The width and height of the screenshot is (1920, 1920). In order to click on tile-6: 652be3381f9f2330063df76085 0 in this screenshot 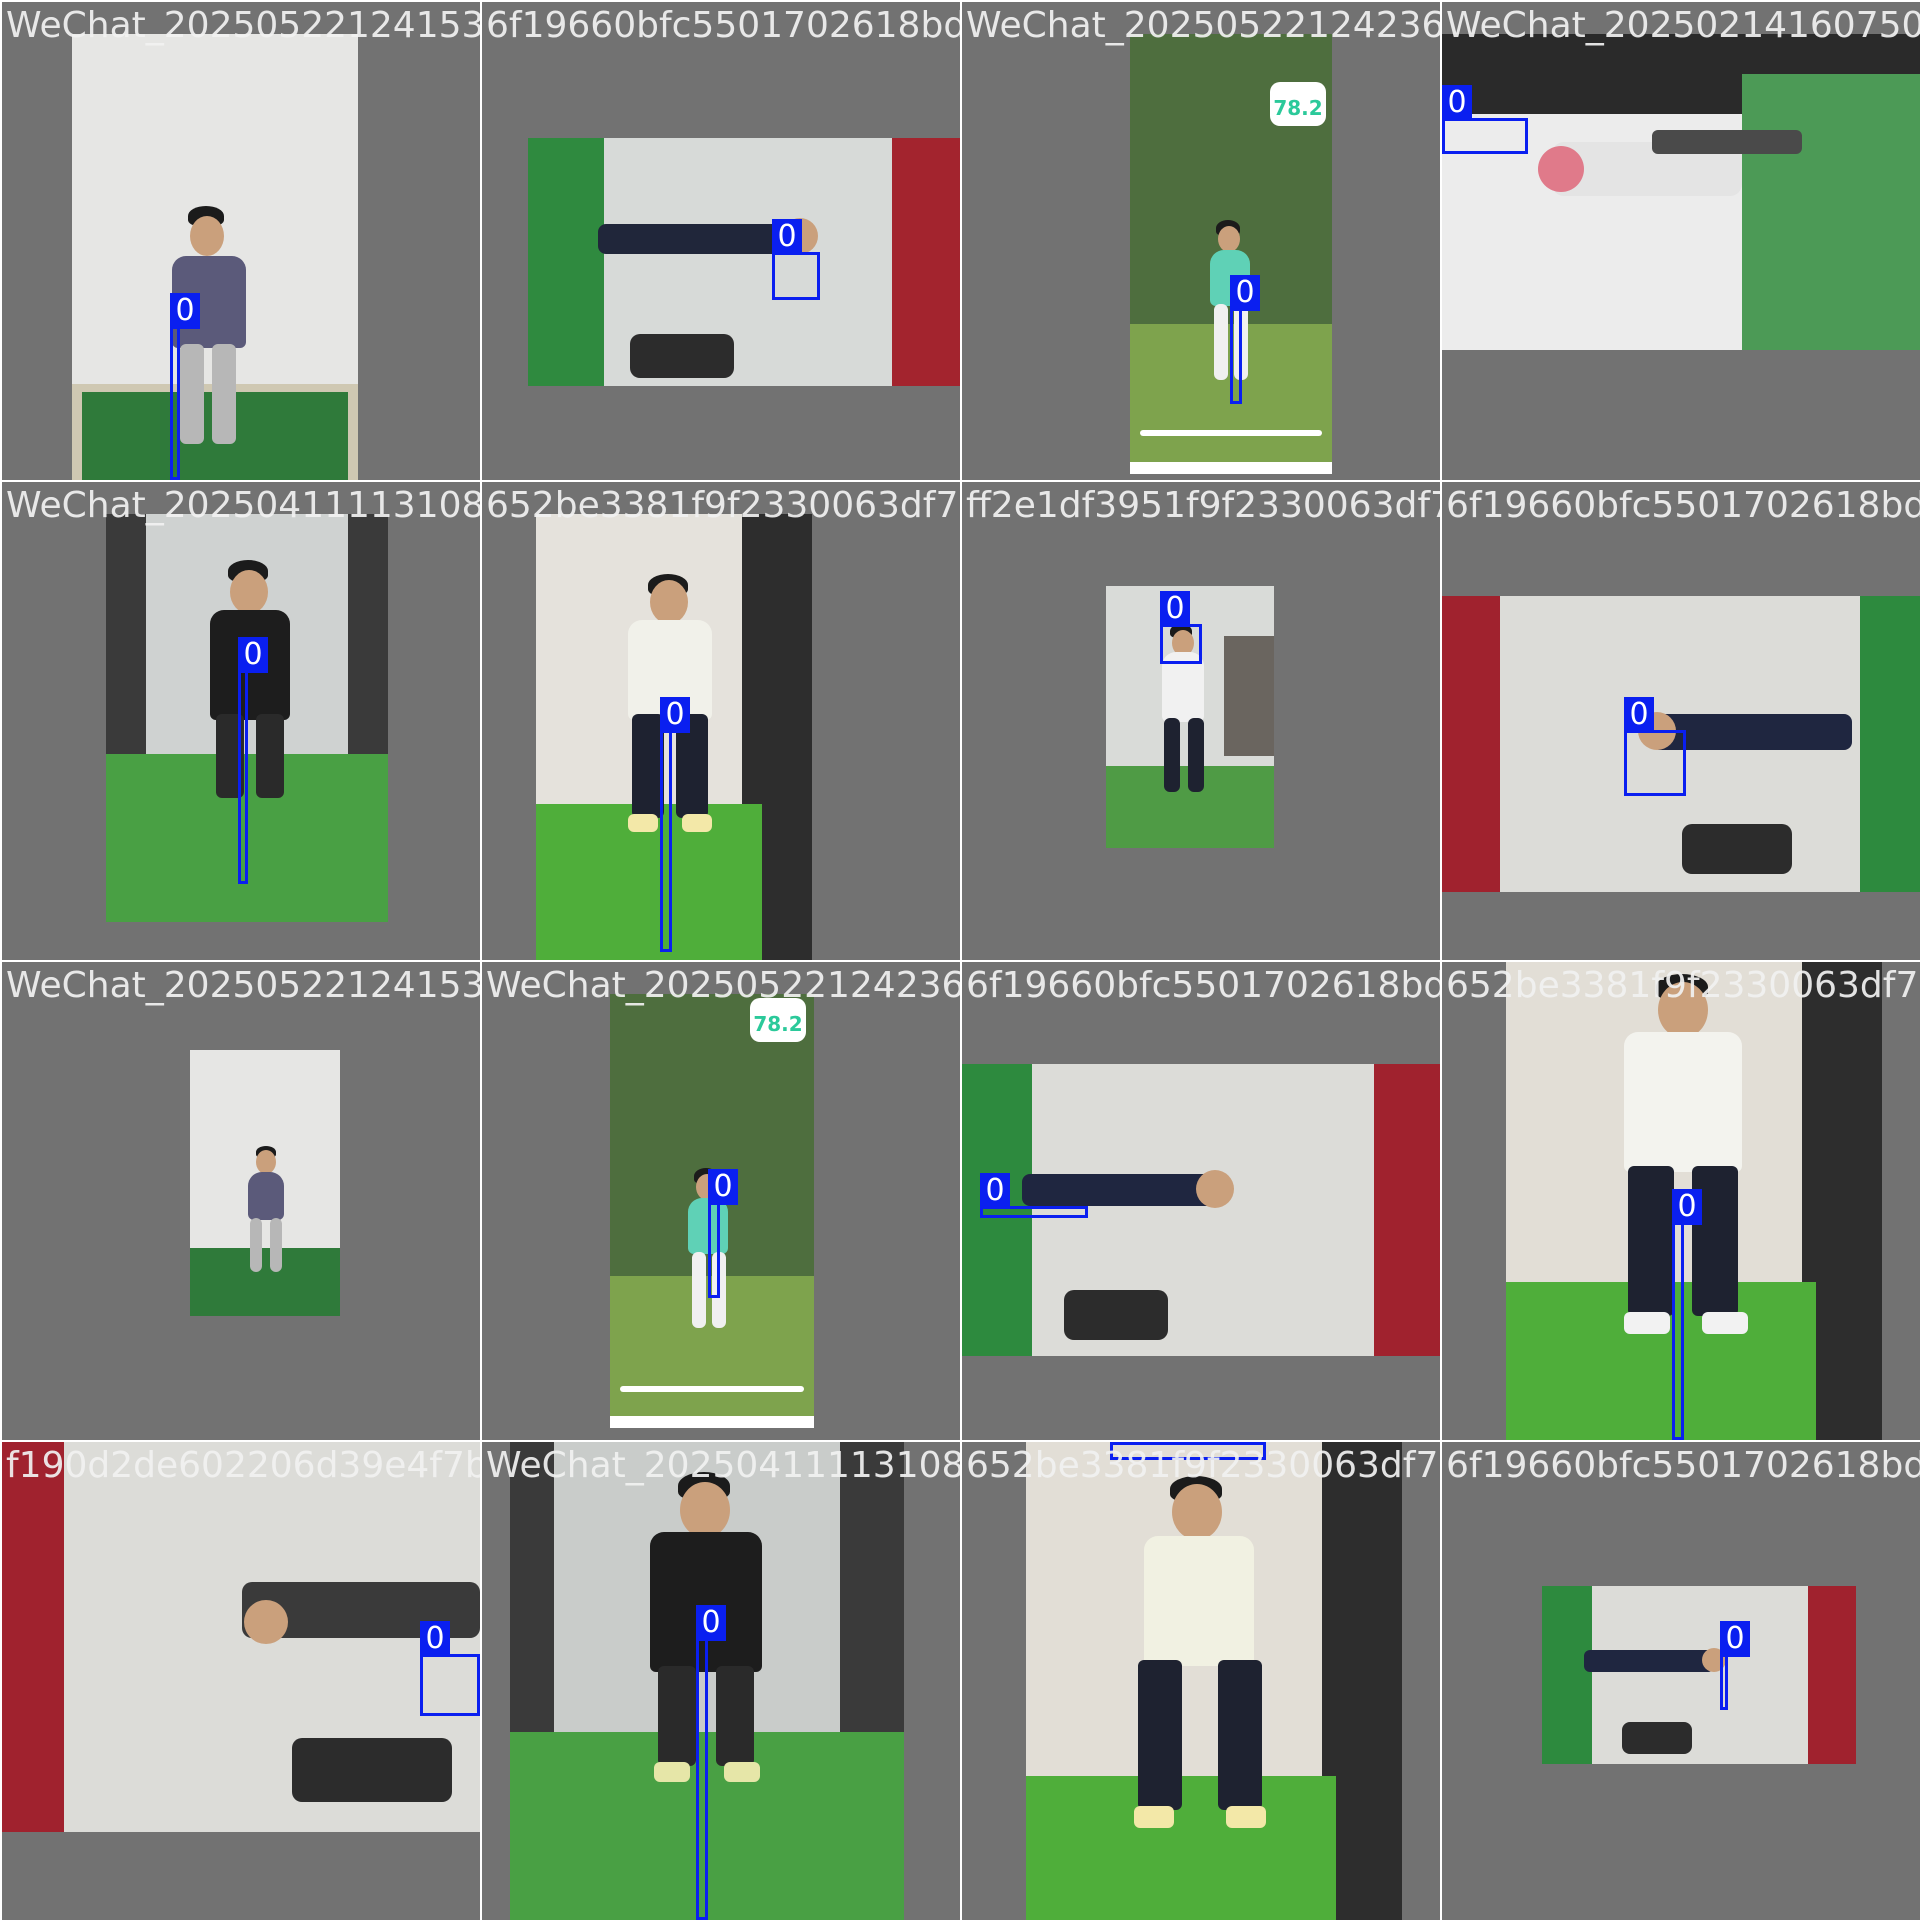, I will do `click(721, 721)`.